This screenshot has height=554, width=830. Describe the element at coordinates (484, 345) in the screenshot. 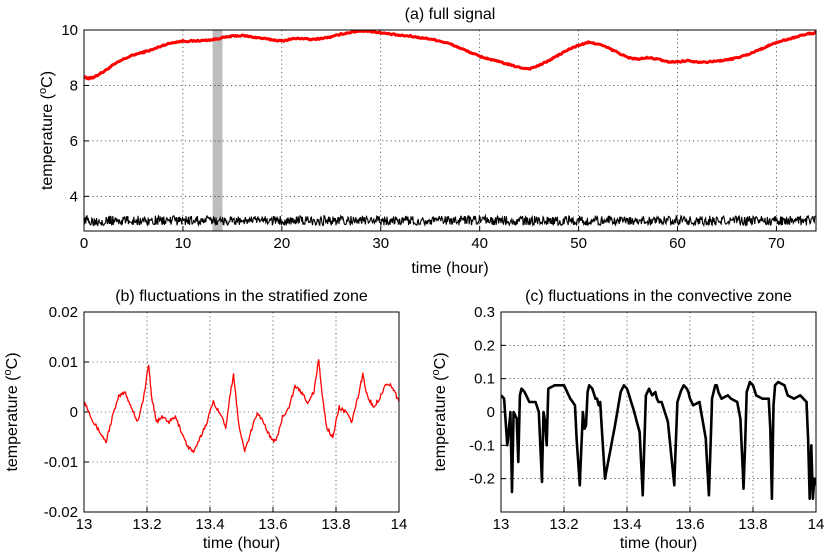

I see `y-tick-label: 0.2` at that location.